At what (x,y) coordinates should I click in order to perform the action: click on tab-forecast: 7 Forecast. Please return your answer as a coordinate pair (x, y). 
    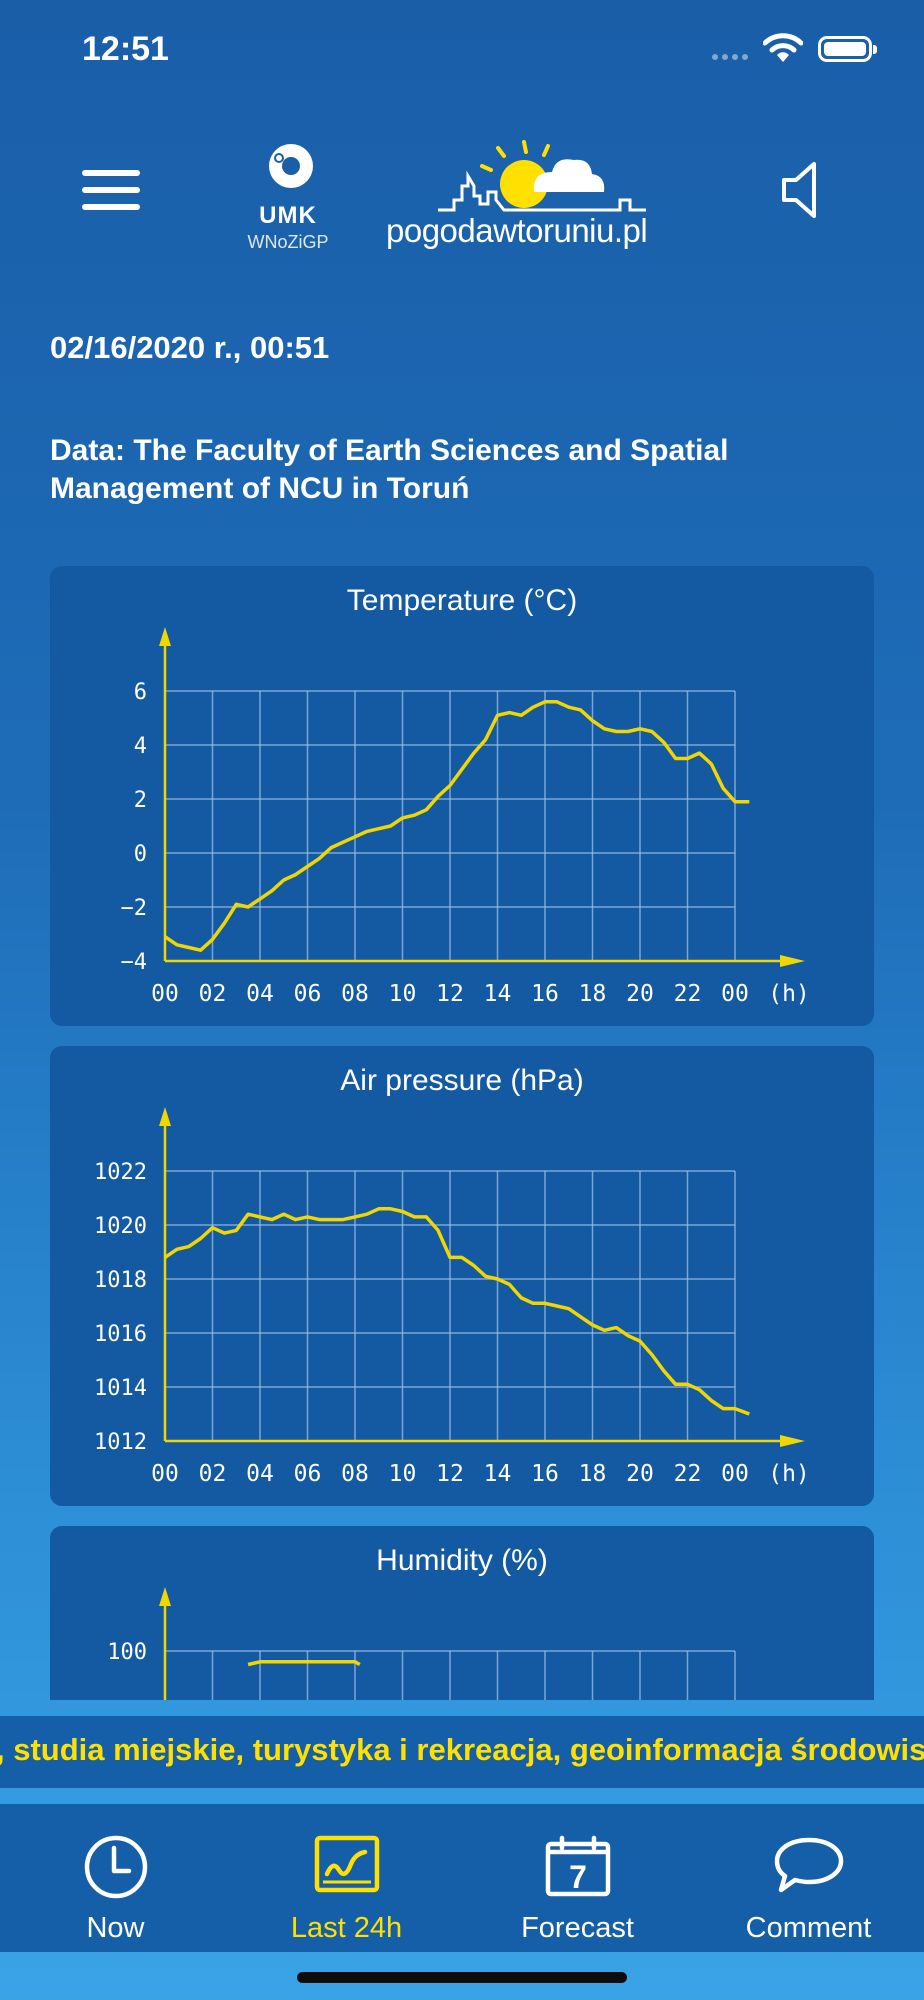
    Looking at the image, I should click on (577, 1878).